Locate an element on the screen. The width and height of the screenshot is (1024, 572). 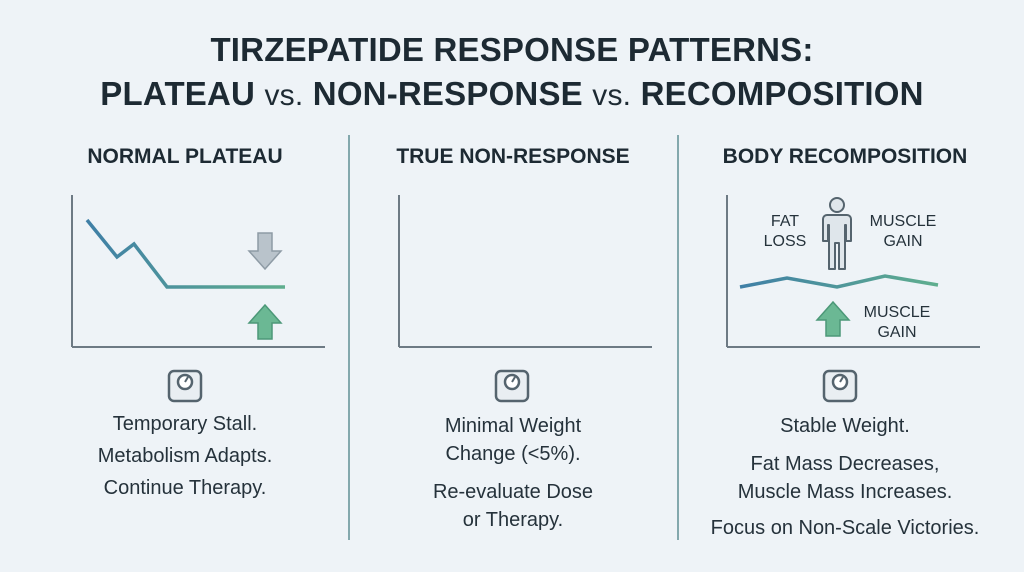
desc-line: Metabolism Adapts. is located at coordinates (185, 456).